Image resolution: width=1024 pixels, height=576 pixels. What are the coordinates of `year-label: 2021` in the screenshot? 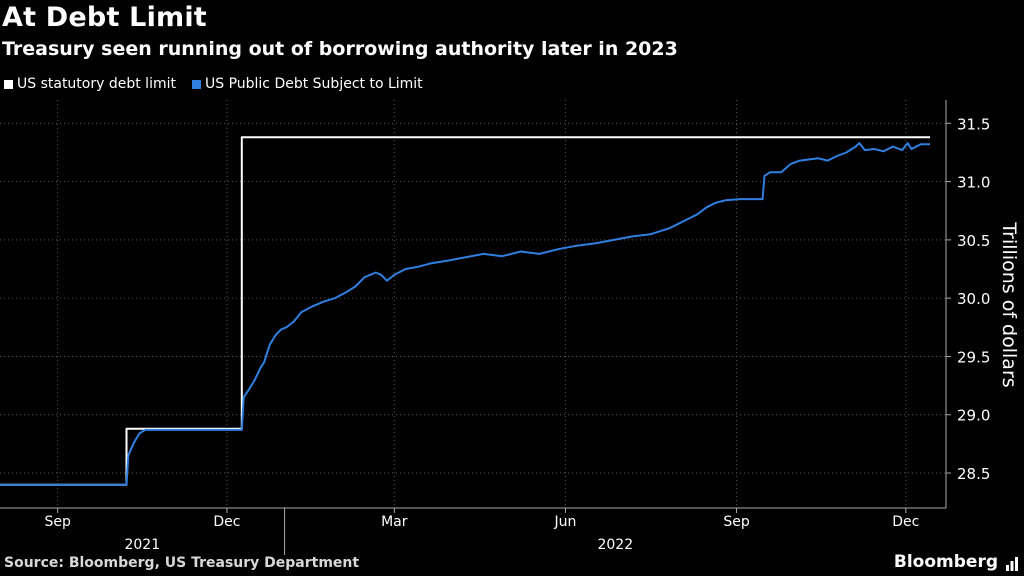 It's located at (142, 545).